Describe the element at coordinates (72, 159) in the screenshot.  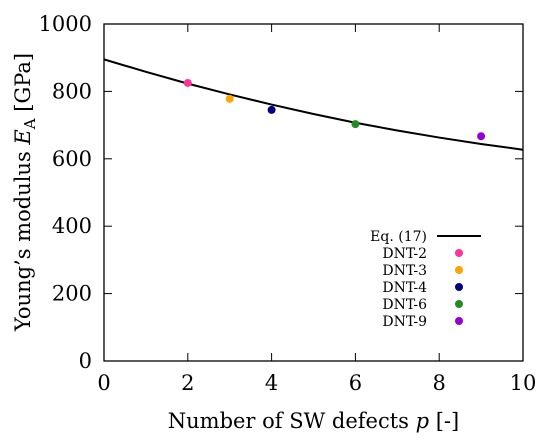
I see `y-tick-label: 600` at that location.